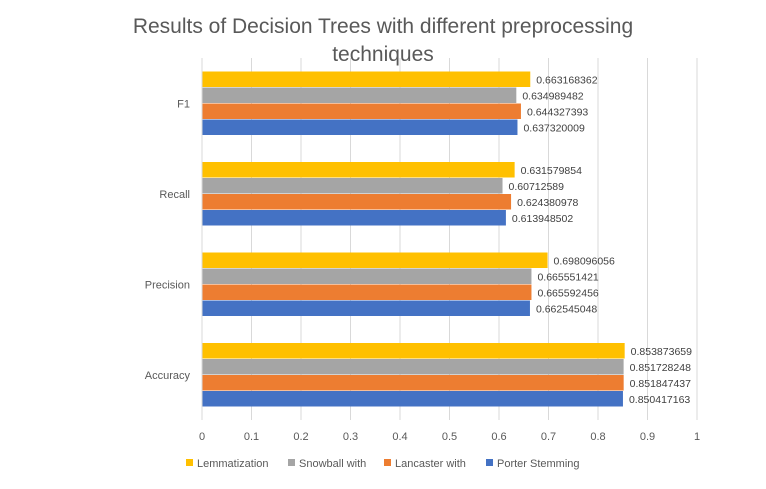  Describe the element at coordinates (202, 437) in the screenshot. I see `x-tick-label: 0` at that location.